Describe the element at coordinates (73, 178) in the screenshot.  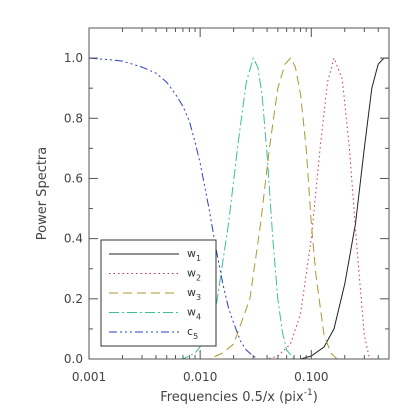
I see `y-tick-label: 0.6` at that location.